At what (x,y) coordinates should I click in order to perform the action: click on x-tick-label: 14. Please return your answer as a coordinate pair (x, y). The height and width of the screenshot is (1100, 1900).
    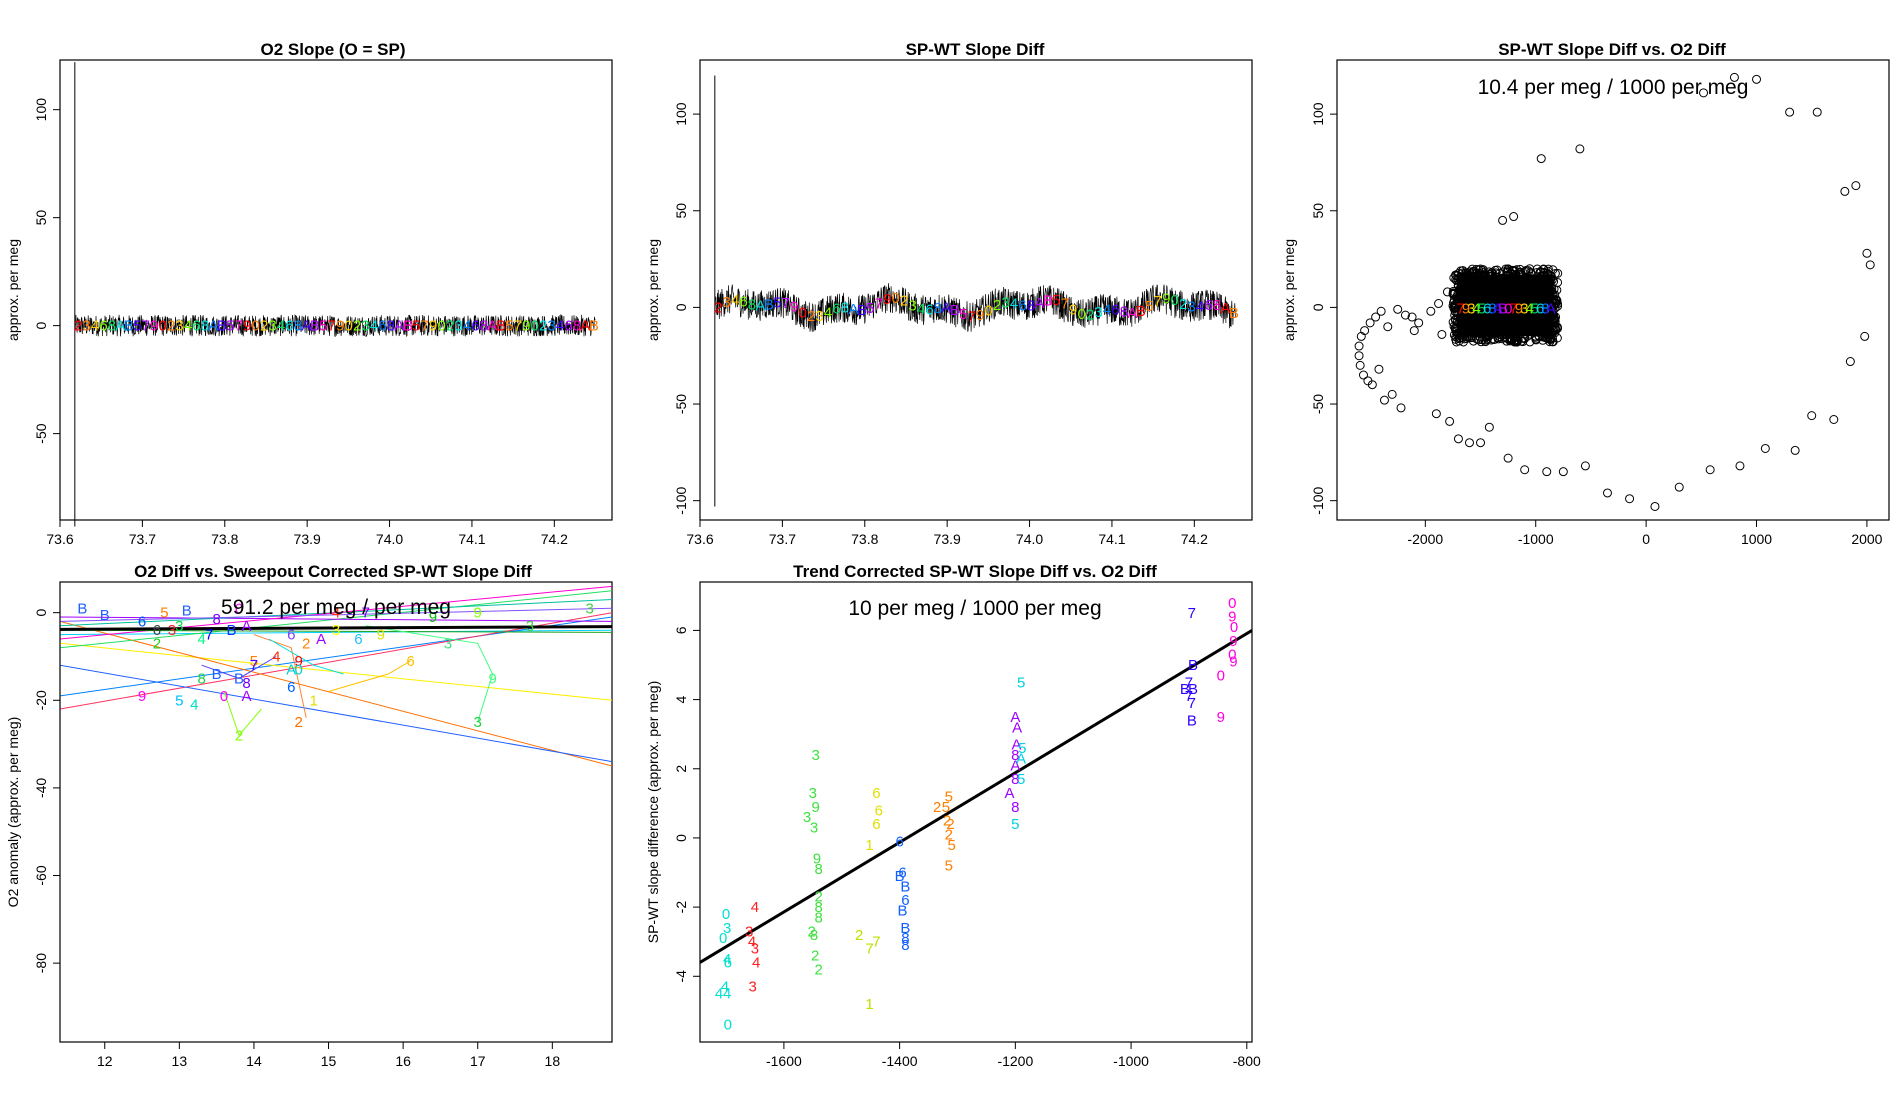
    Looking at the image, I should click on (254, 1061).